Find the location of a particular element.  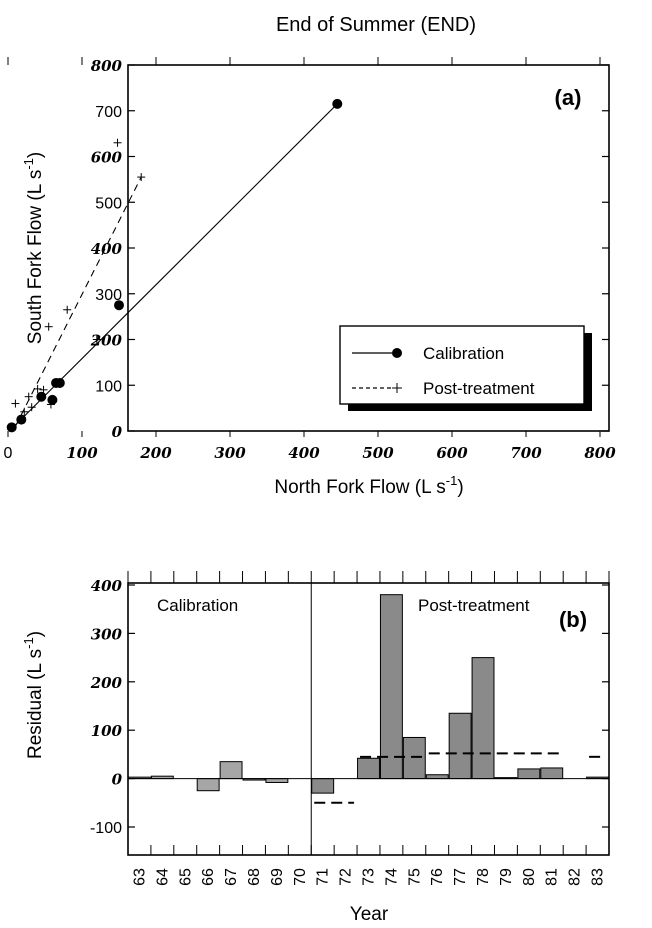

year-label-77: 77 is located at coordinates (460, 877).